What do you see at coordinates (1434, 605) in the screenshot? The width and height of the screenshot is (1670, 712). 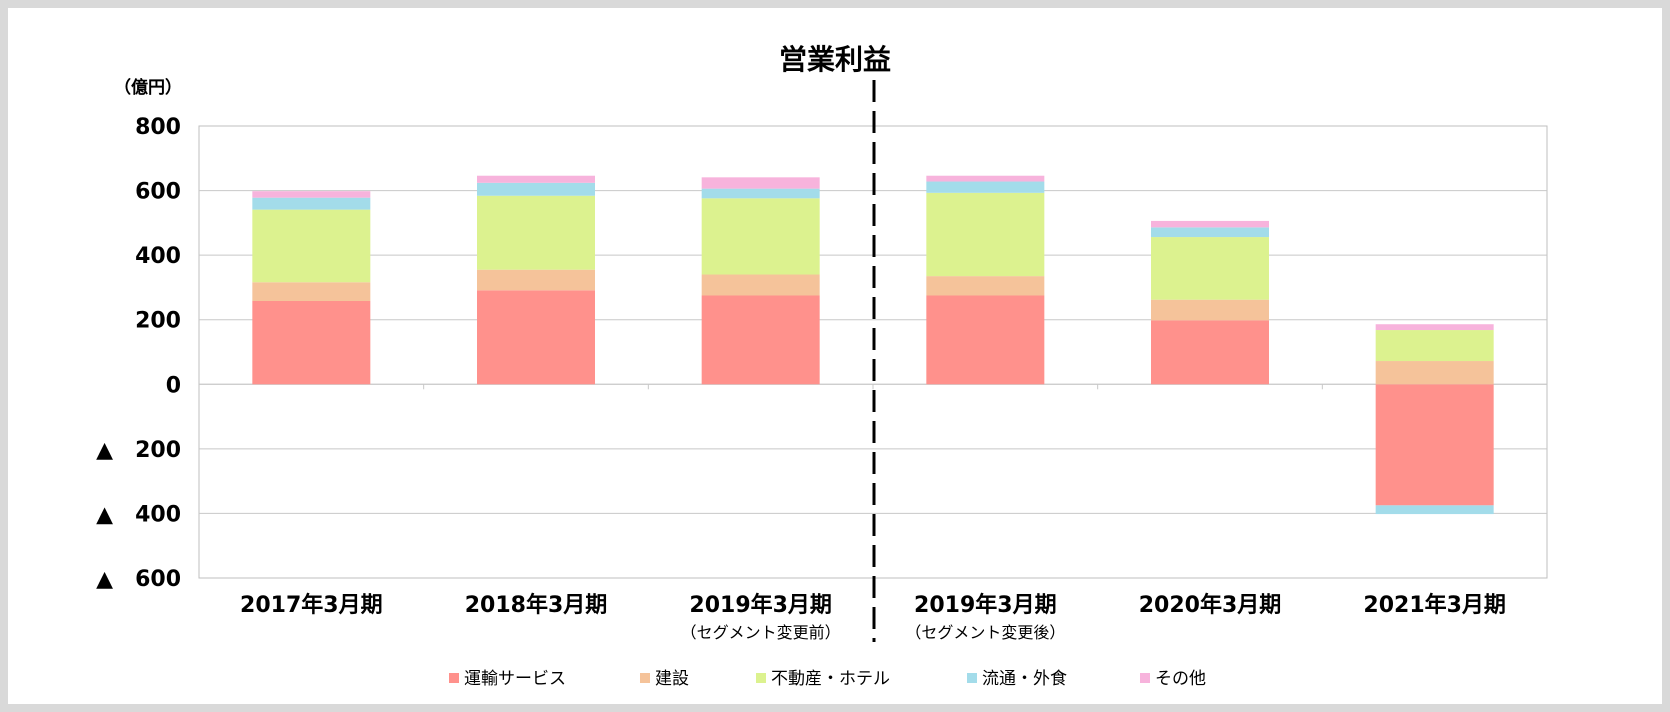 I see `x-category-label: 2021年3月期` at bounding box center [1434, 605].